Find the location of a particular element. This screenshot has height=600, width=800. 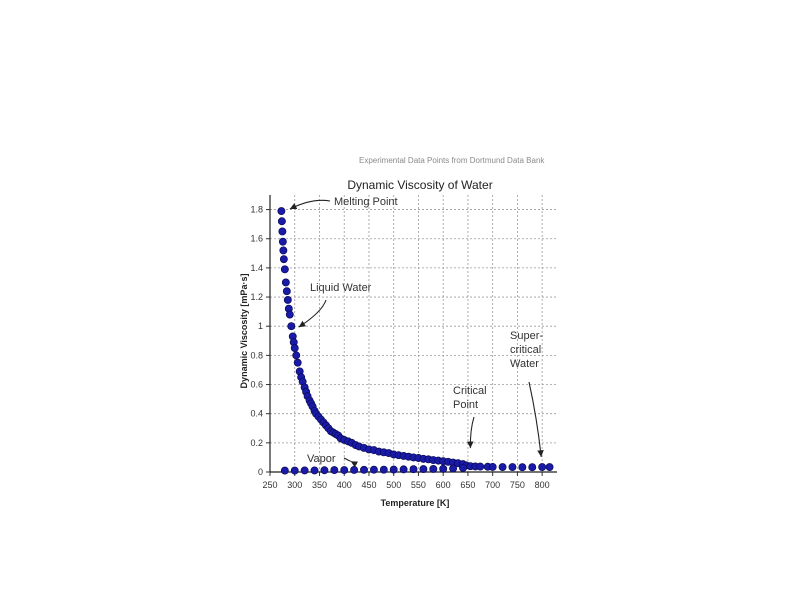

x-tick-label: 550 is located at coordinates (418, 485).